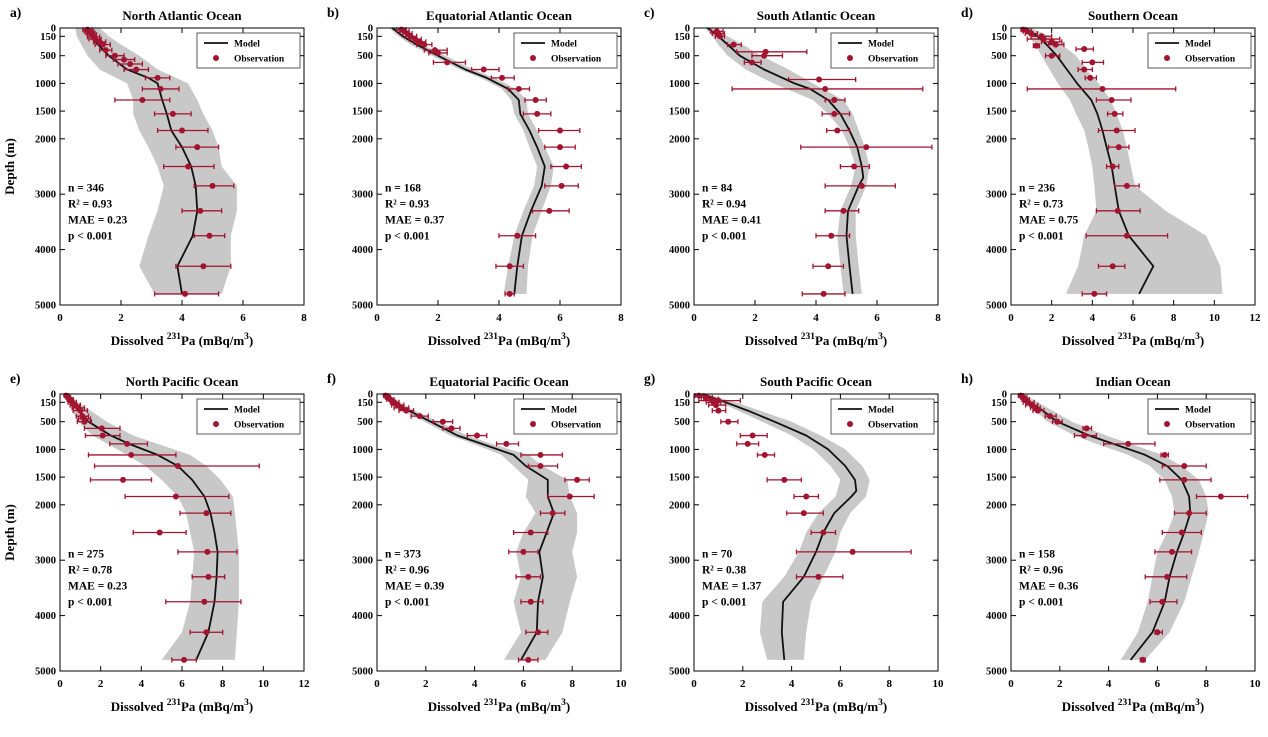  I want to click on panel-letter: g), so click(649, 378).